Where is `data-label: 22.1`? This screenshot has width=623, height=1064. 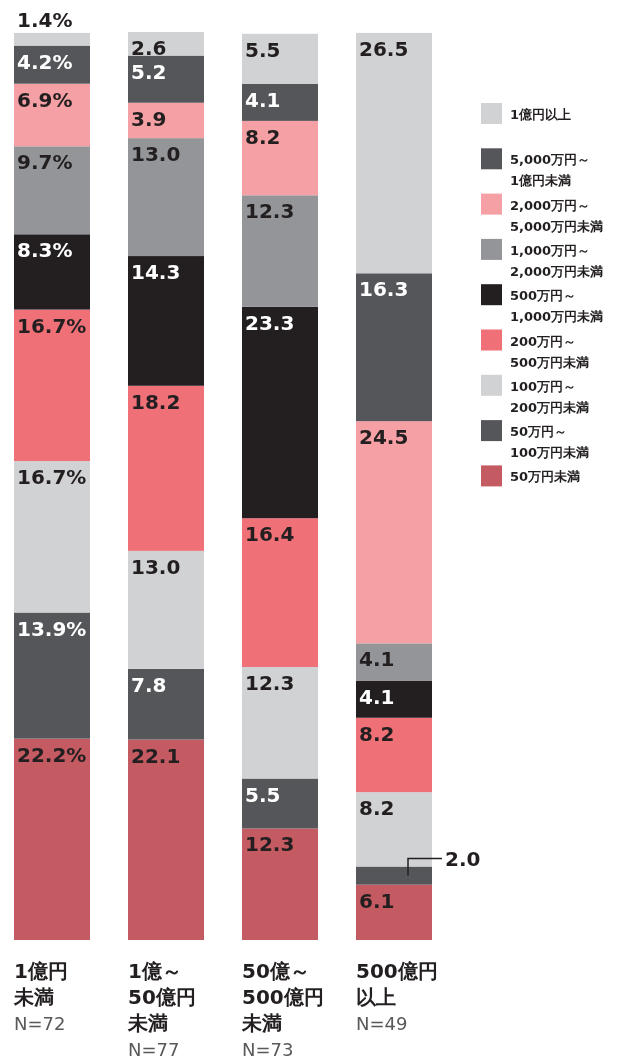
data-label: 22.1 is located at coordinates (156, 755).